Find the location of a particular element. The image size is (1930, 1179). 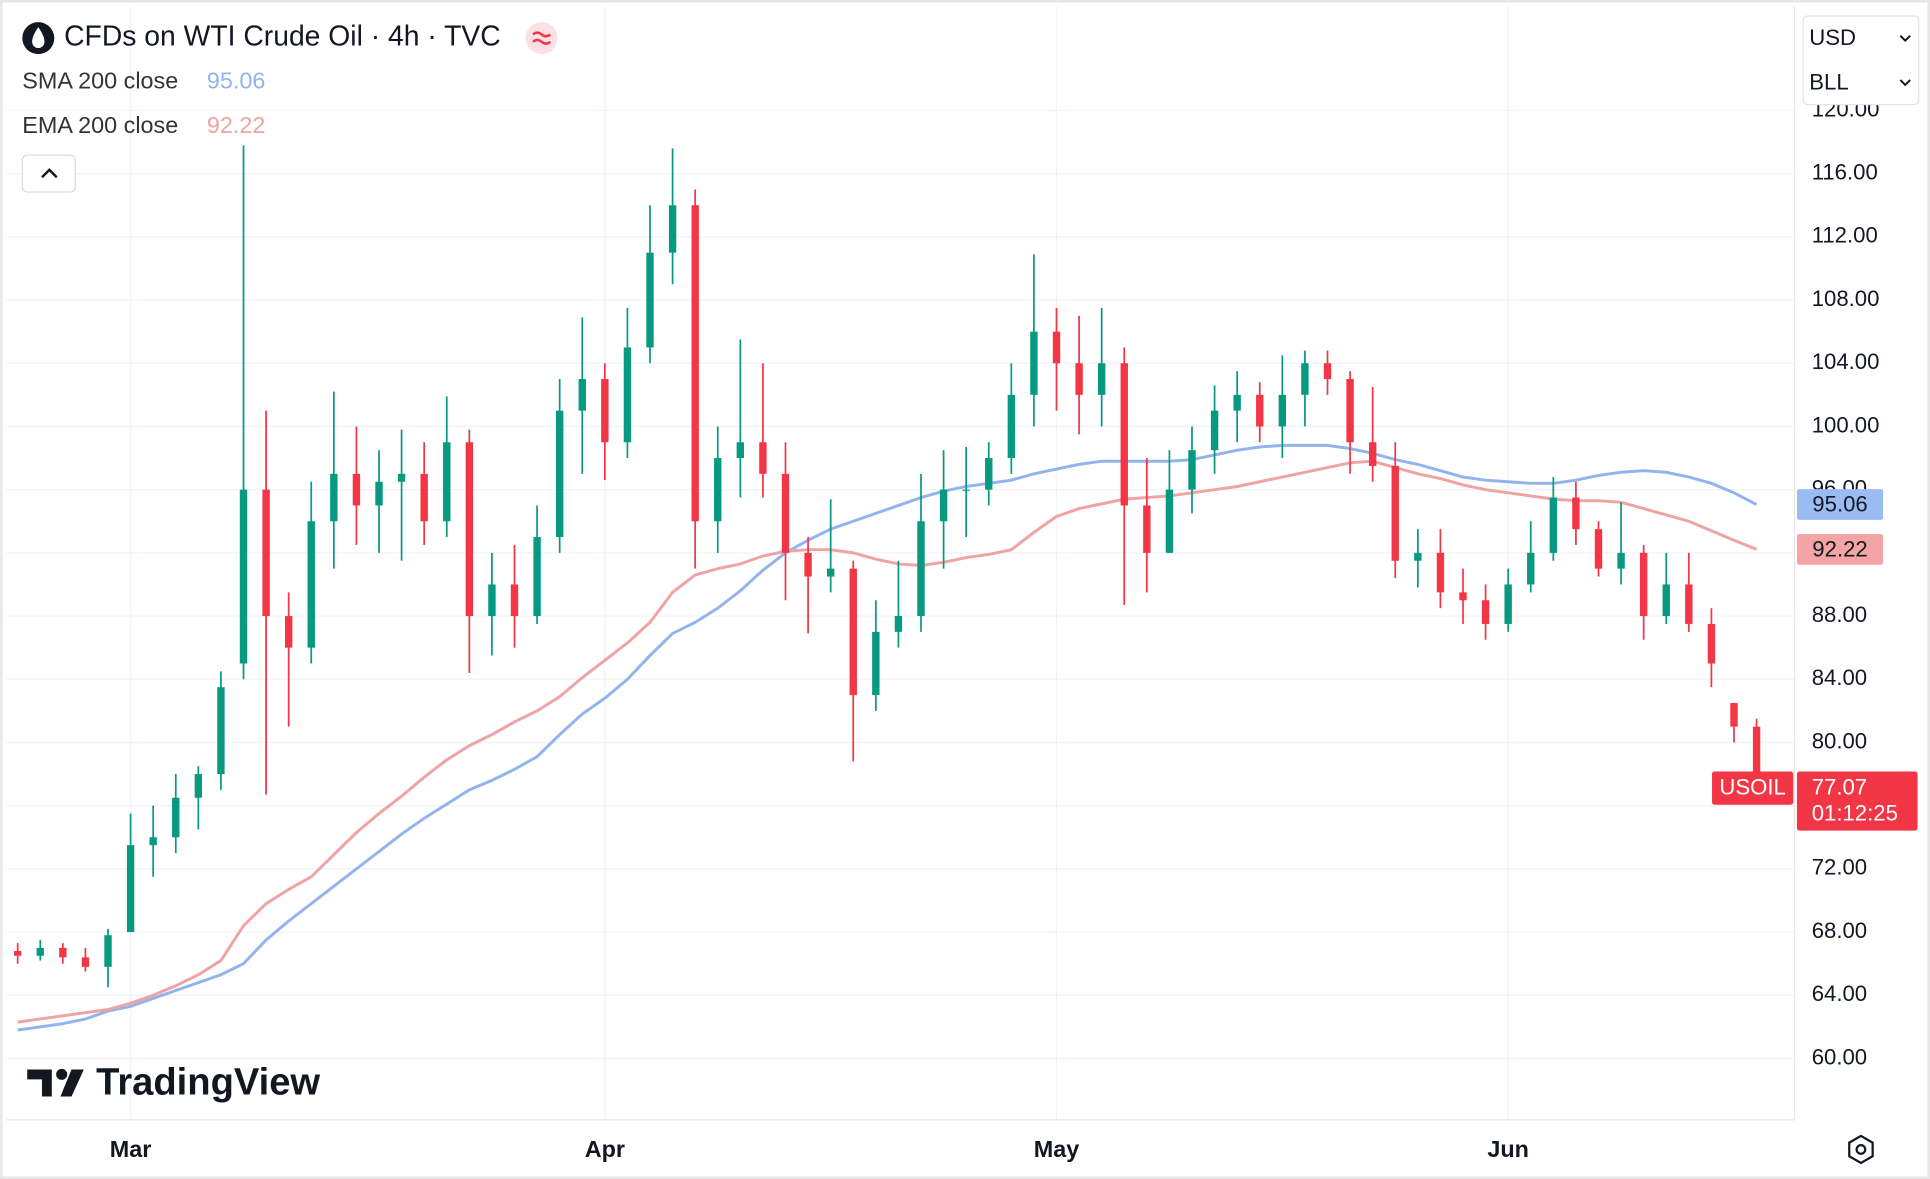

last-price-label: 77.07 is located at coordinates (1839, 787).